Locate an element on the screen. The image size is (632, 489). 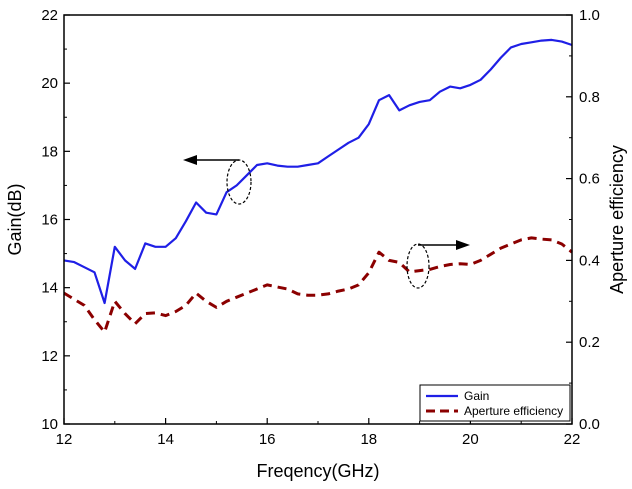
y2-axis-title: Aperture efficiency is located at coordinates (617, 219).